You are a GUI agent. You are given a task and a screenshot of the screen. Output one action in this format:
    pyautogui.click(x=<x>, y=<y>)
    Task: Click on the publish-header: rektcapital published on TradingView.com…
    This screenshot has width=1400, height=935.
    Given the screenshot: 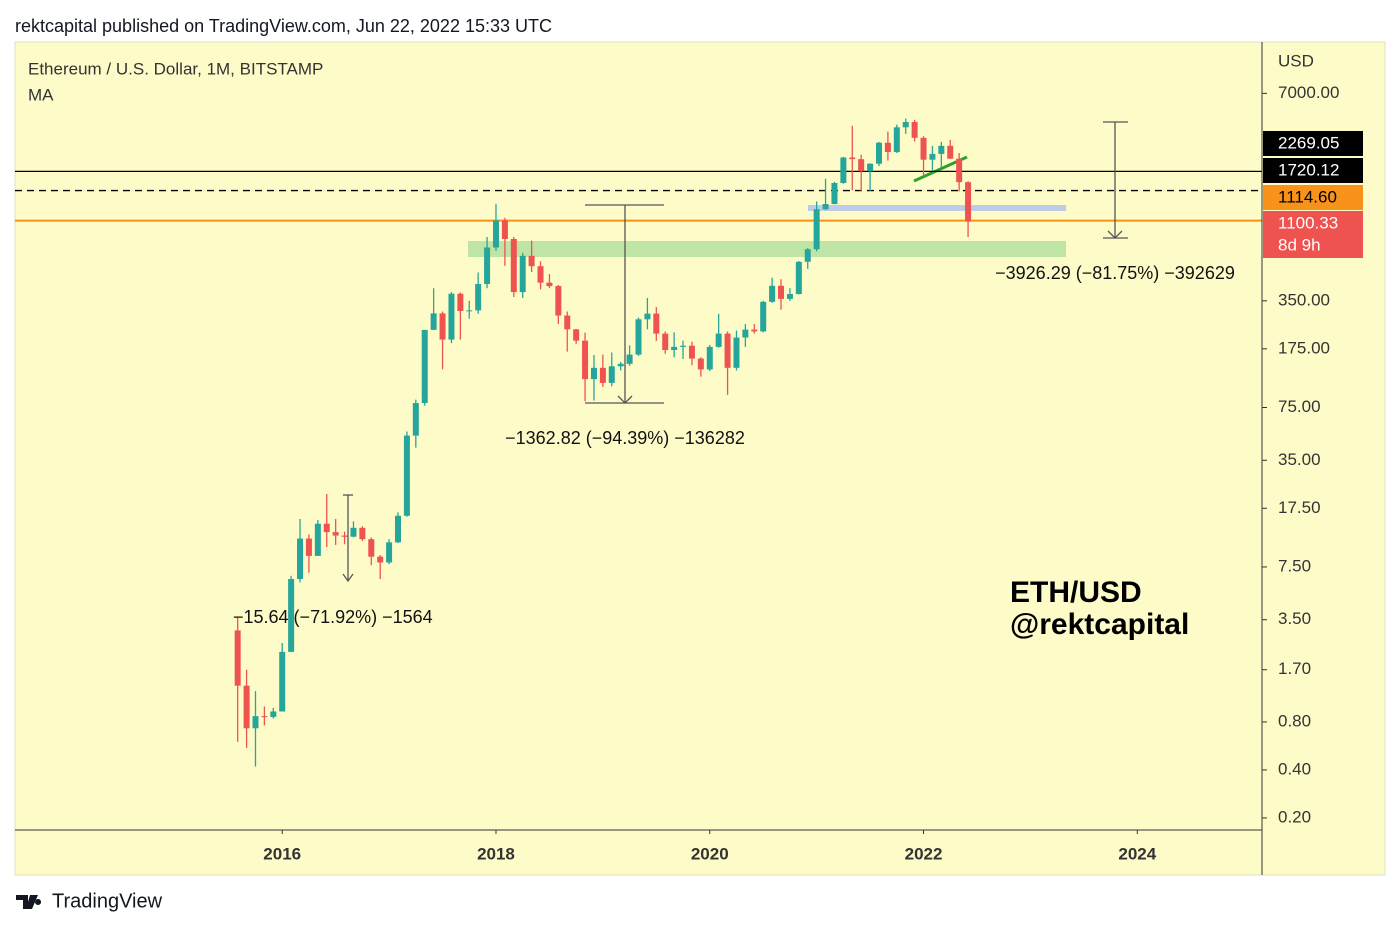 What is the action you would take?
    pyautogui.click(x=283, y=26)
    